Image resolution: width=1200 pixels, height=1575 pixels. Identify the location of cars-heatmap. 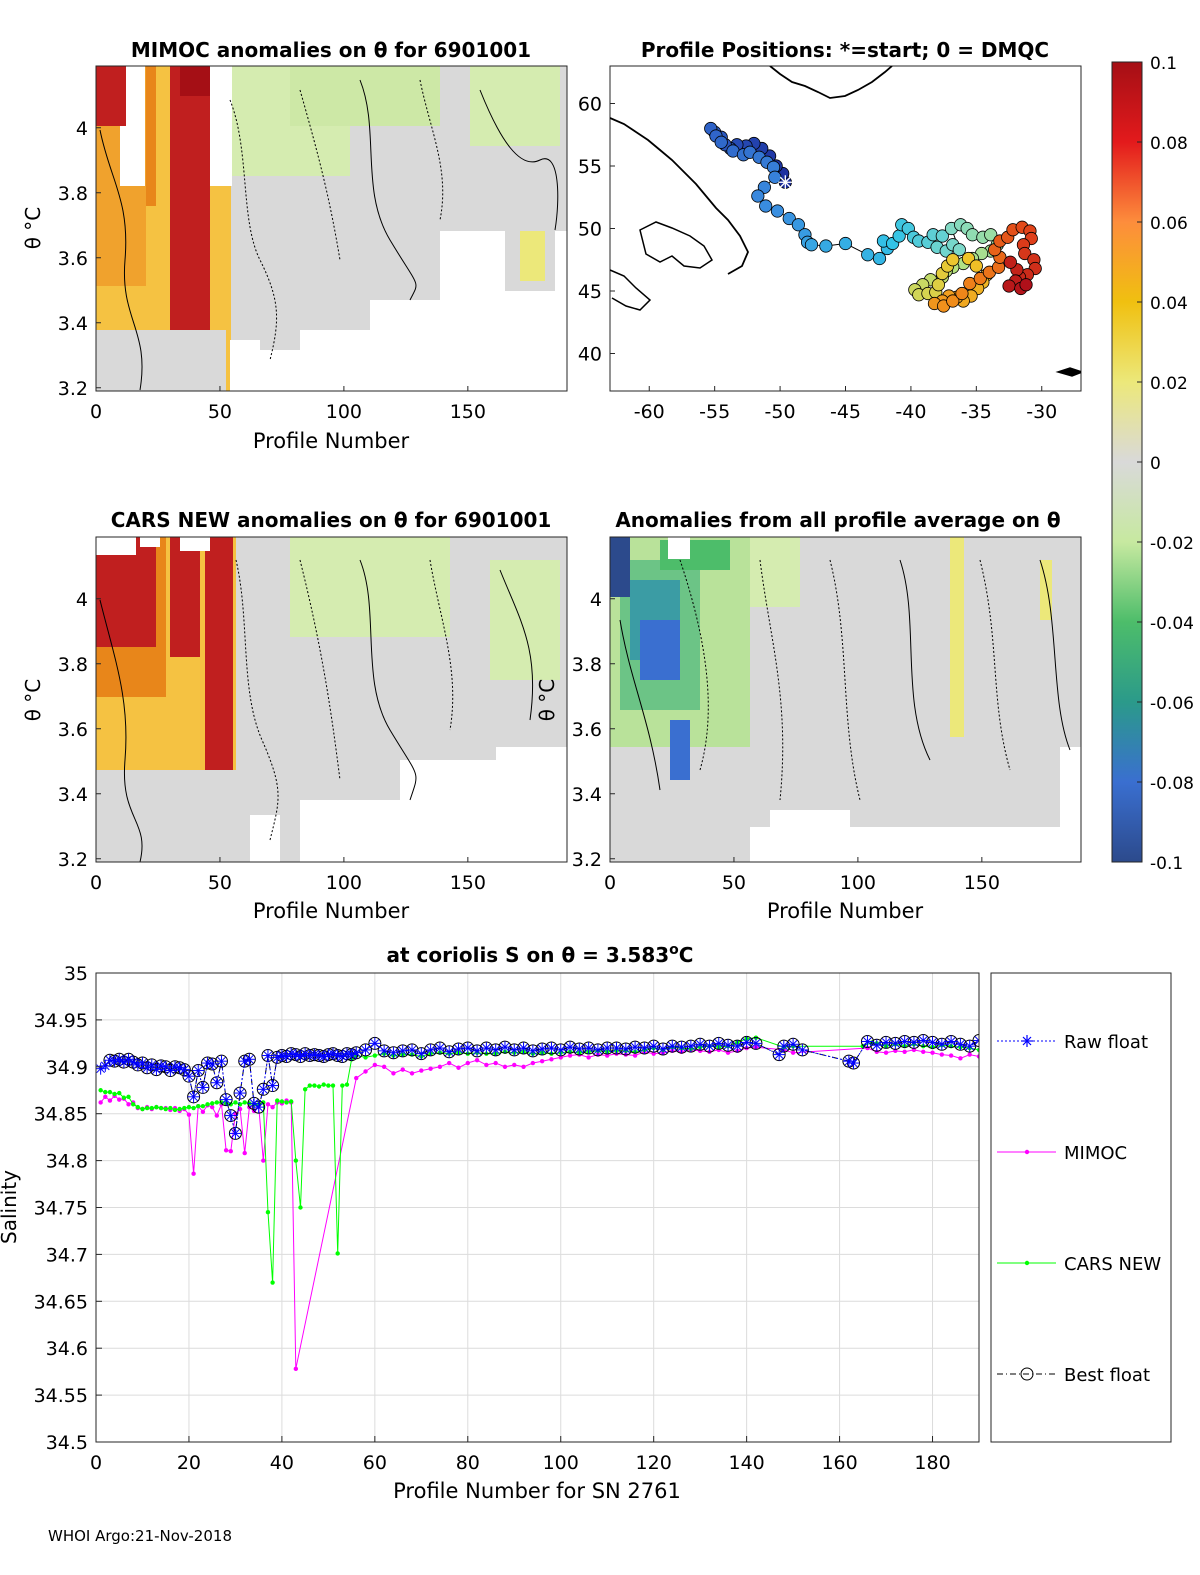
(331, 699).